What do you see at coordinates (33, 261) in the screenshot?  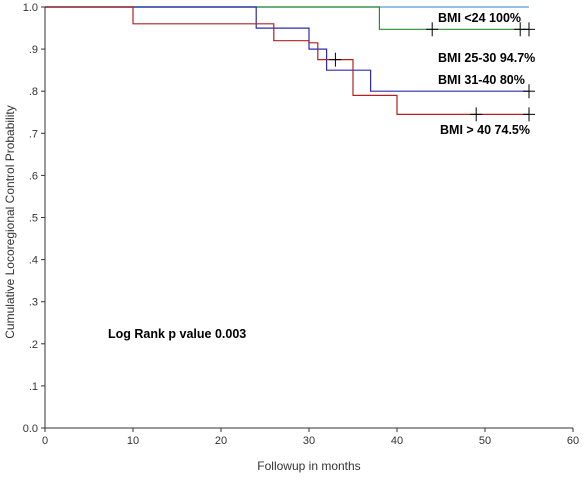 I see `y-tick-label: .4` at bounding box center [33, 261].